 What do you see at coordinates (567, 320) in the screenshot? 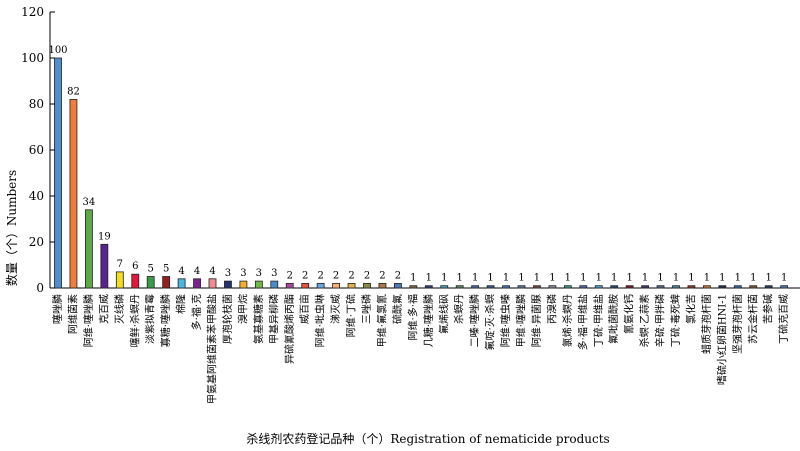
I see `category-label: 氯烯·杀螟丹` at bounding box center [567, 320].